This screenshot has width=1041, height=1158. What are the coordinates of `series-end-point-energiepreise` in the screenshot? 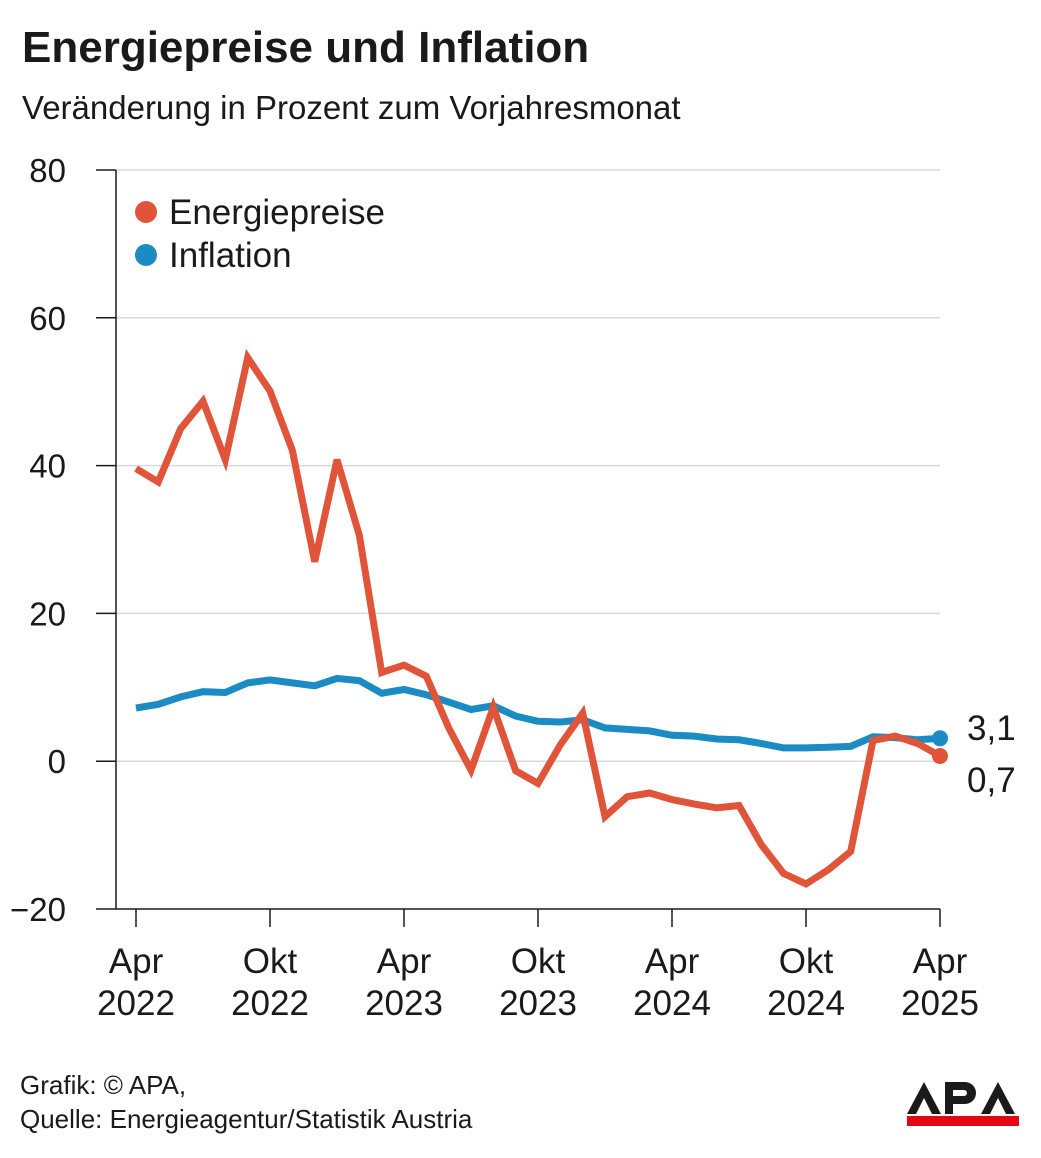 It's located at (940, 756).